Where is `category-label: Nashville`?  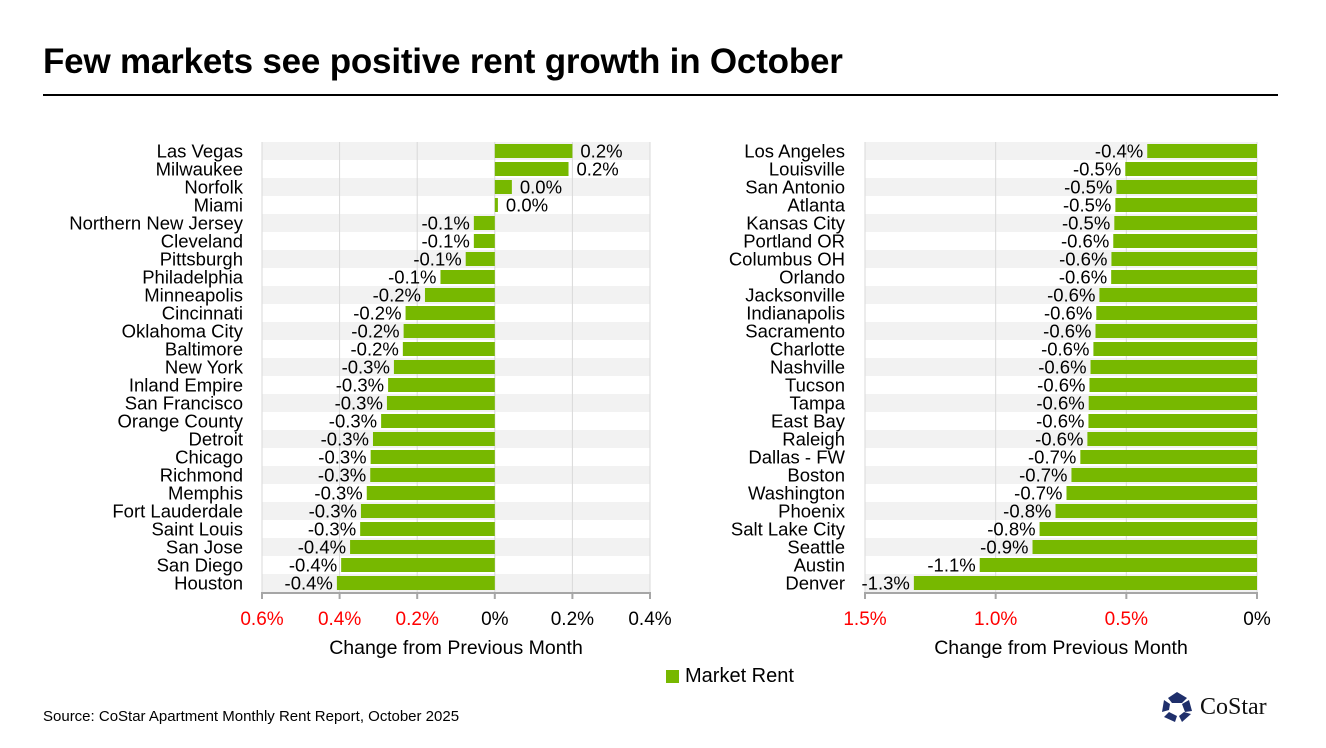 category-label: Nashville is located at coordinates (807, 367).